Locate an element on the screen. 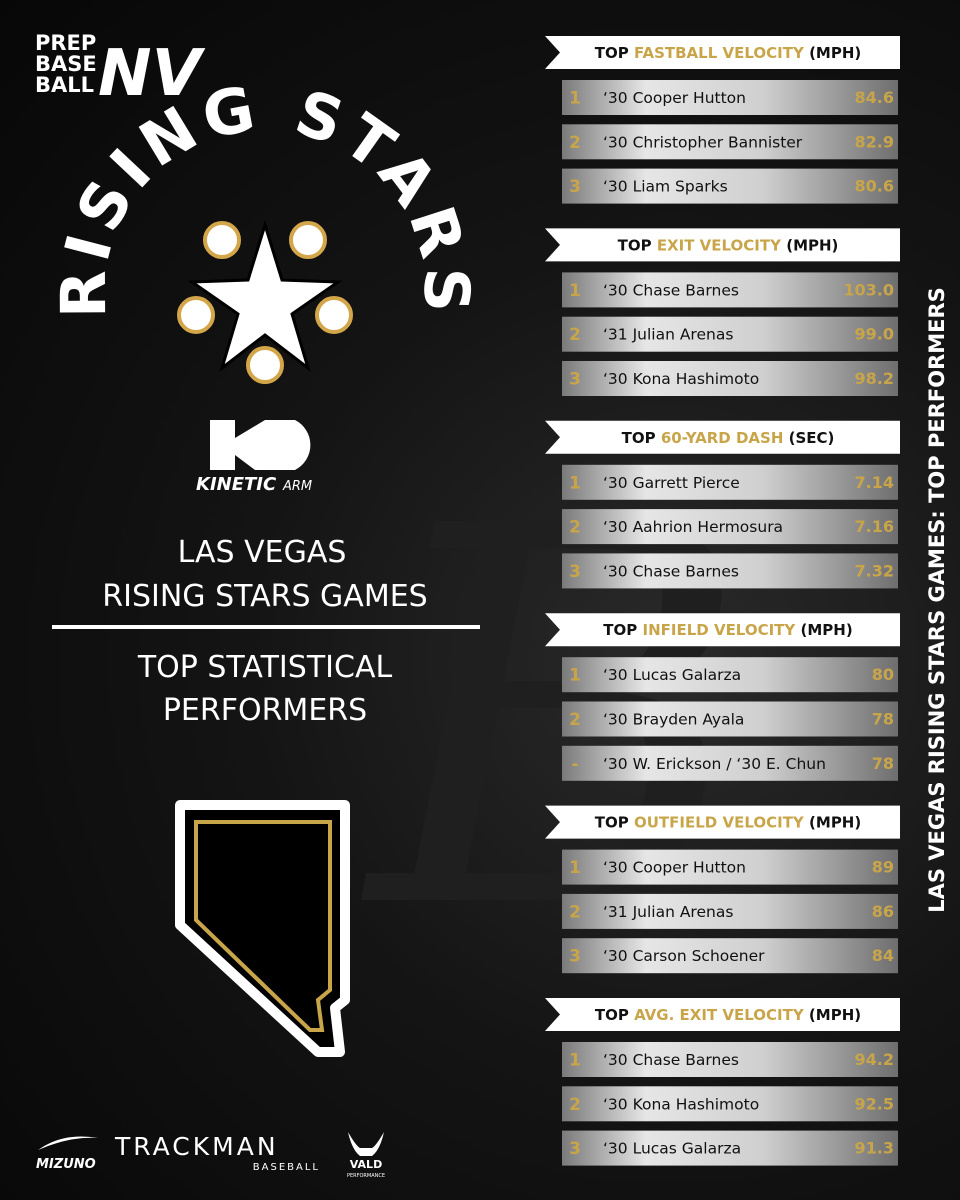 The width and height of the screenshot is (960, 1200). player-name: ‘30 Christopher Bannister is located at coordinates (703, 142).